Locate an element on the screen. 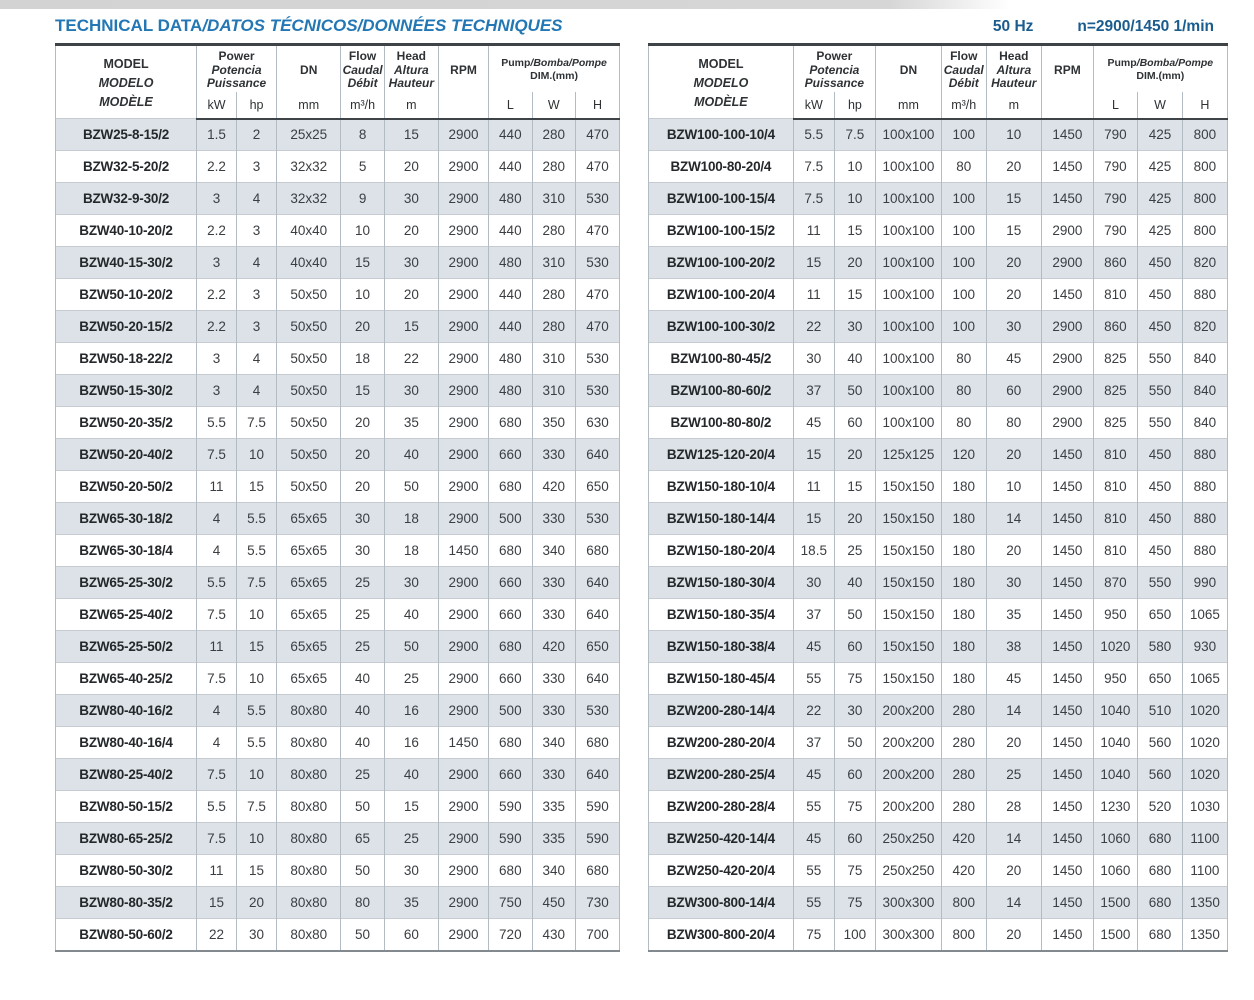 The image size is (1254, 1000). model-cell: BZW50-18-22/2 is located at coordinates (126, 358).